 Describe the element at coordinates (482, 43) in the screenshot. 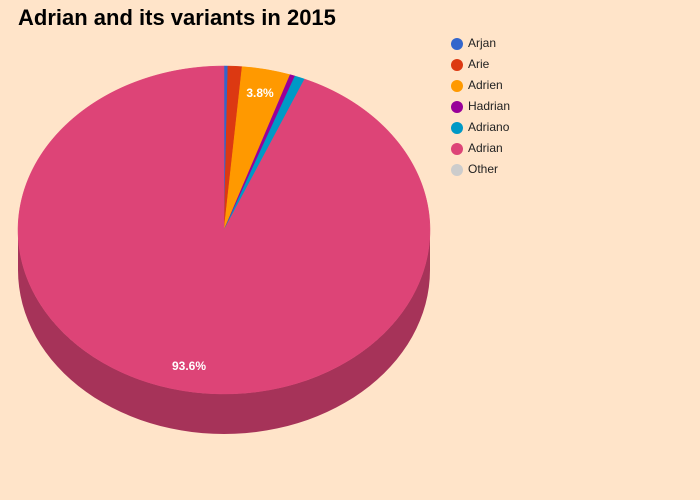

I see `legend-label: Arjan` at that location.